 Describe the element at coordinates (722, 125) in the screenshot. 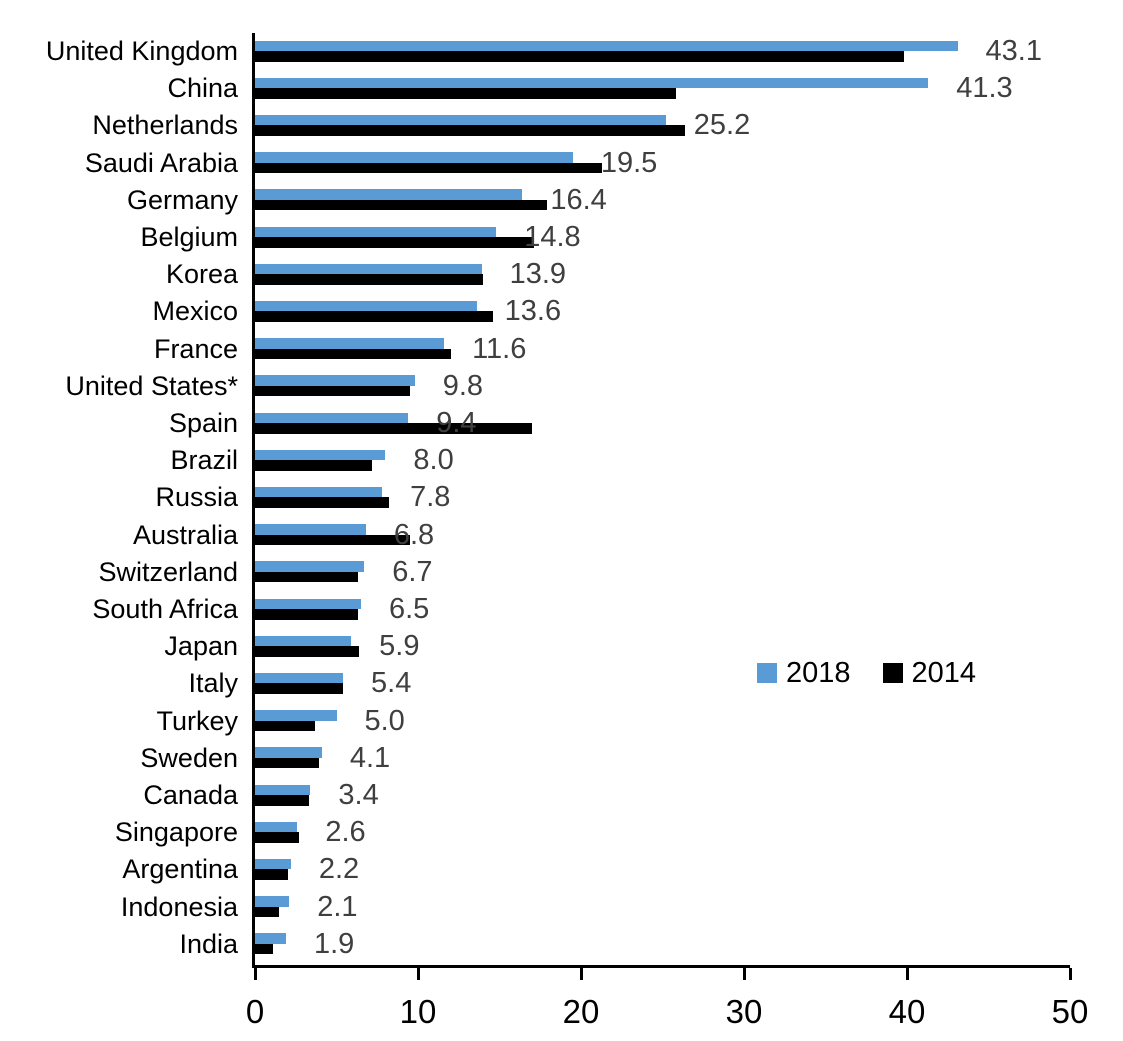

I see `value-label: 25.2` at that location.